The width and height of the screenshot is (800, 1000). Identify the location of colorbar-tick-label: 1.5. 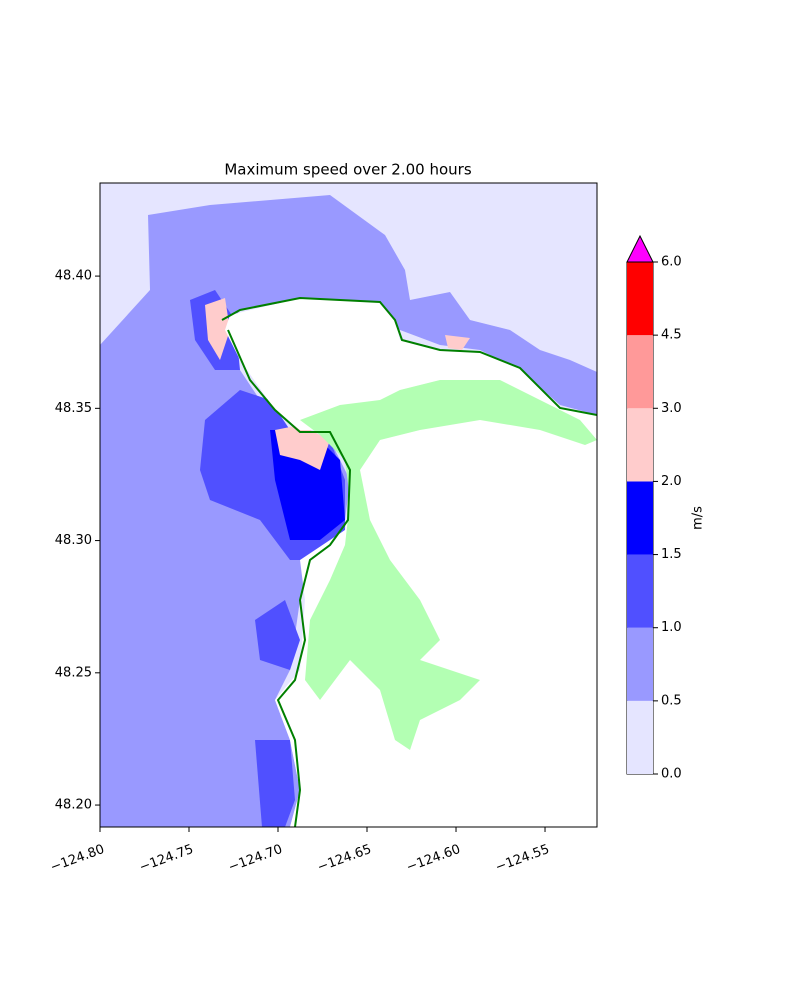
(671, 554).